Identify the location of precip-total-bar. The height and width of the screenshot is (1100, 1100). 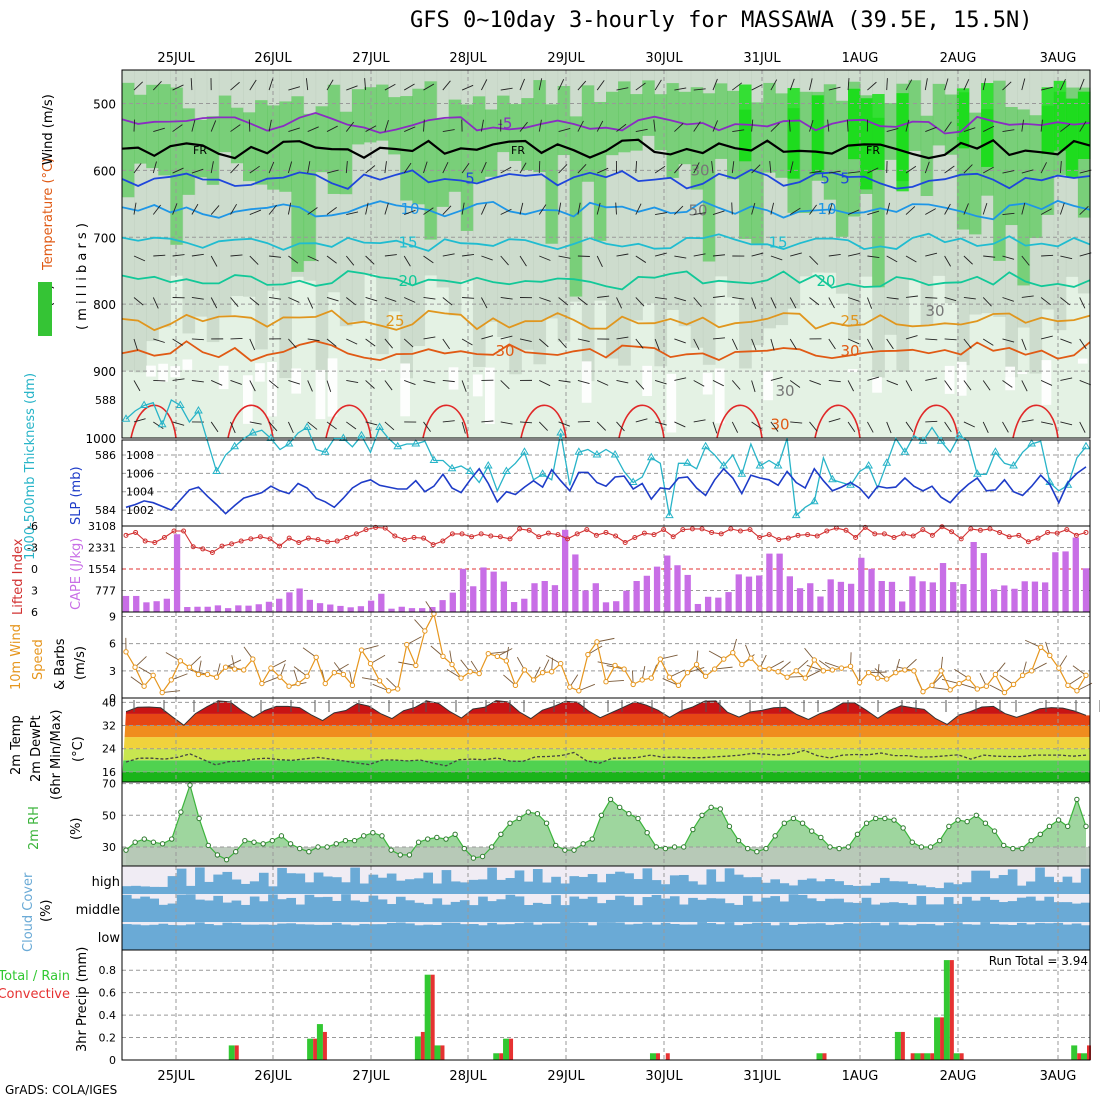
(506, 1049).